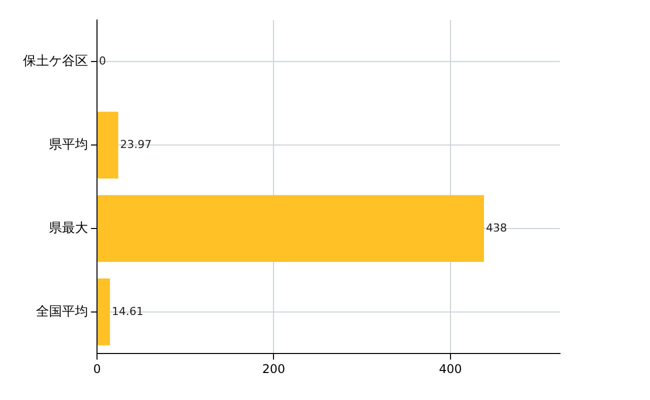 The width and height of the screenshot is (650, 400). What do you see at coordinates (274, 369) in the screenshot?
I see `x-tick-label: 200` at bounding box center [274, 369].